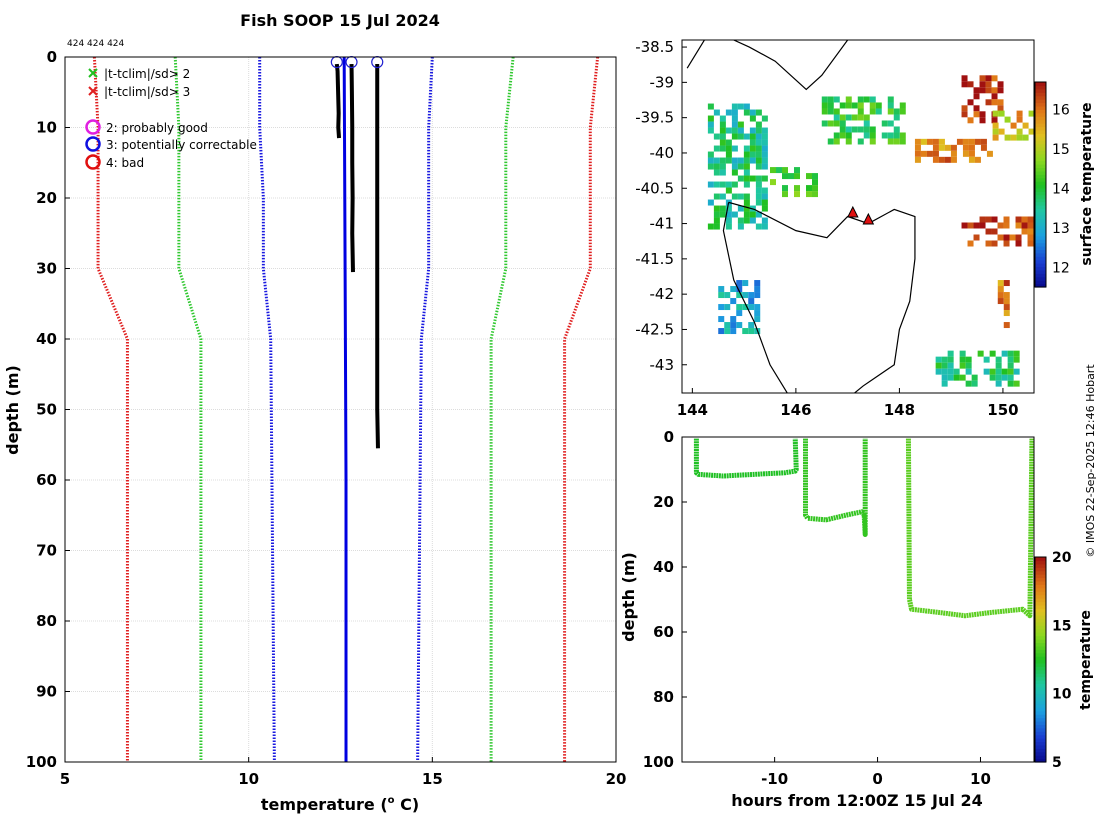 The width and height of the screenshot is (1100, 820). Describe the element at coordinates (96, 44) in the screenshot. I see `profile-subtitle: 424 424 424` at that location.